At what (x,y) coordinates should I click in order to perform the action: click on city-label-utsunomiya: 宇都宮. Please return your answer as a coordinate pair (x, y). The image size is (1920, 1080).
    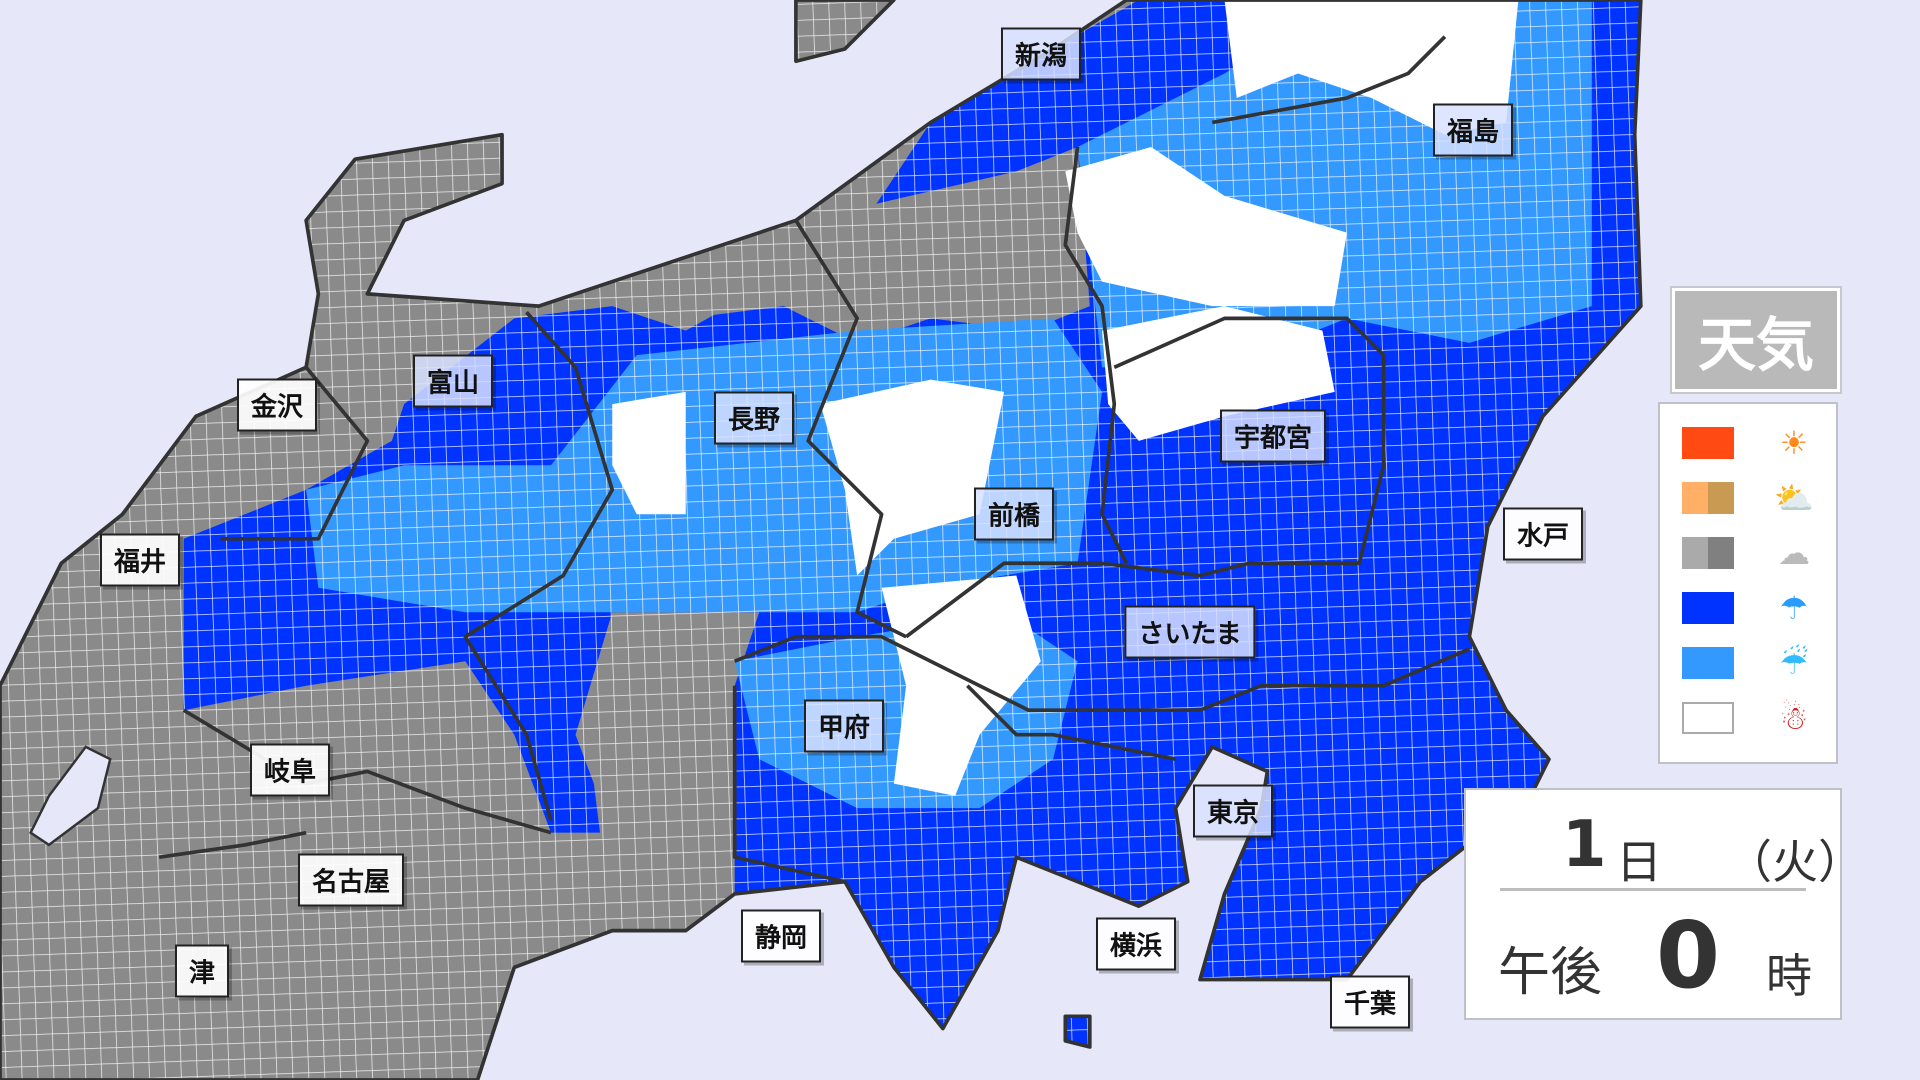
    Looking at the image, I should click on (1273, 436).